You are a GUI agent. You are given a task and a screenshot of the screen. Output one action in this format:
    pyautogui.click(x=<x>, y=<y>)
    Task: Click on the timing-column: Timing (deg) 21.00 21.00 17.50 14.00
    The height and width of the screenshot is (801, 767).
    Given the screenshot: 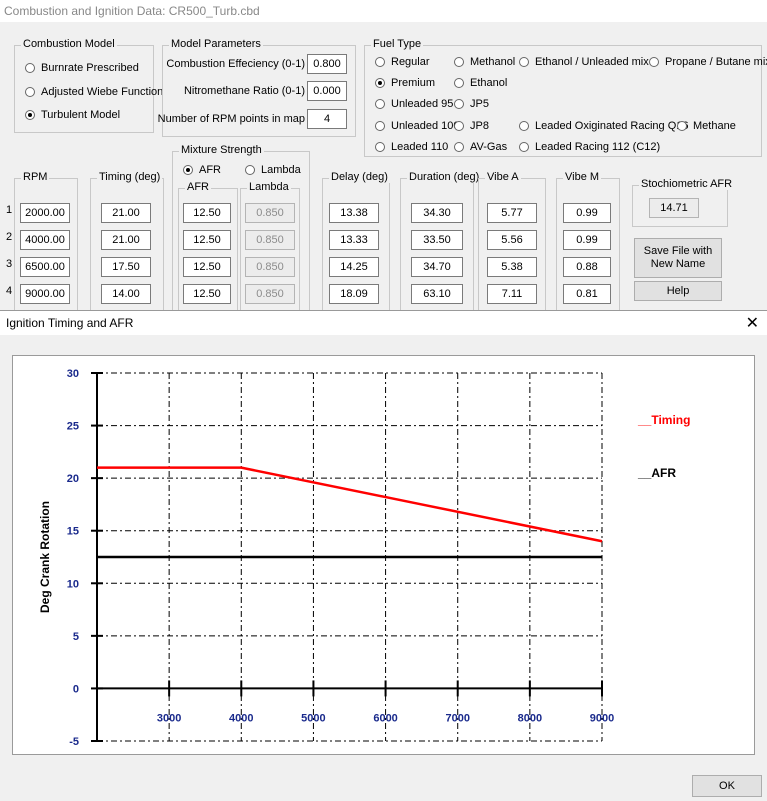 What is the action you would take?
    pyautogui.click(x=127, y=241)
    